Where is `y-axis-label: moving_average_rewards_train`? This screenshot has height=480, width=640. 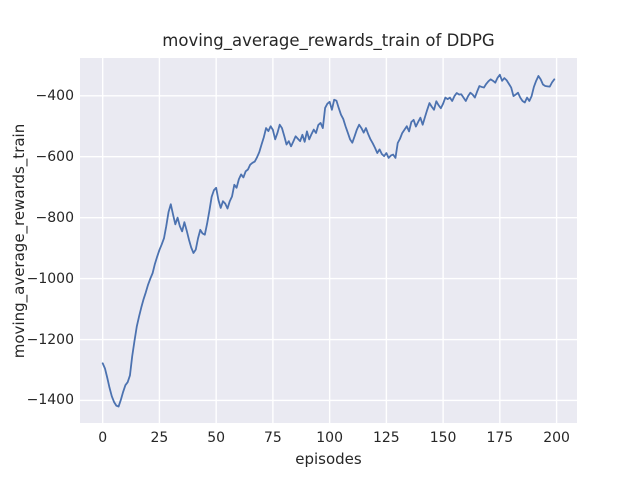
y-axis-label: moving_average_rewards_train is located at coordinates (19, 240).